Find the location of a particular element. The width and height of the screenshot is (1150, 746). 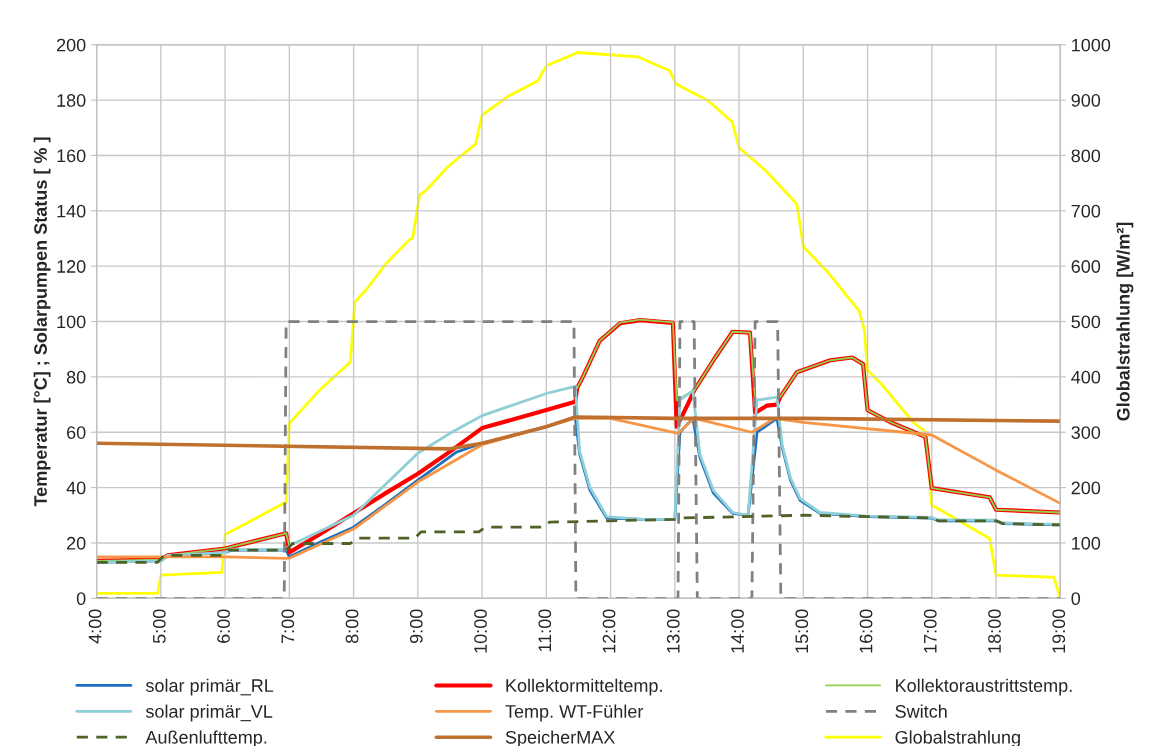

x-tick-label: 17:00 is located at coordinates (930, 631).